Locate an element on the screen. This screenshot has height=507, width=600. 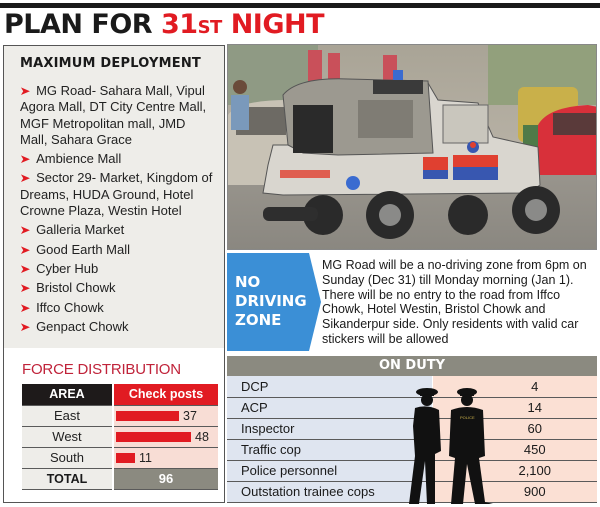
page-headline: PLAN FOR 31ST NIGHT is located at coordinates (164, 25).